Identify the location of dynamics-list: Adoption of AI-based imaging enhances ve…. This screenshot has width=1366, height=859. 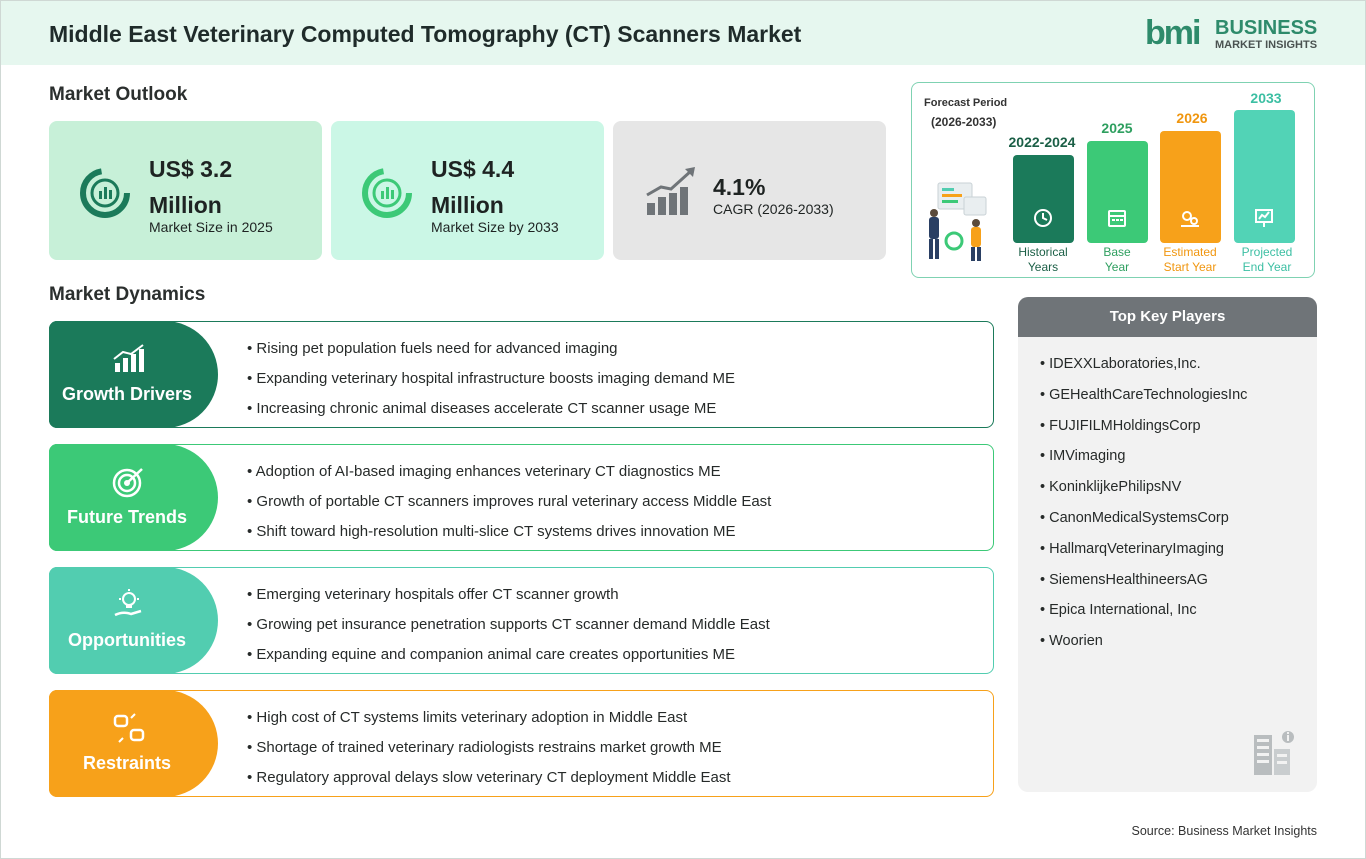
(509, 507).